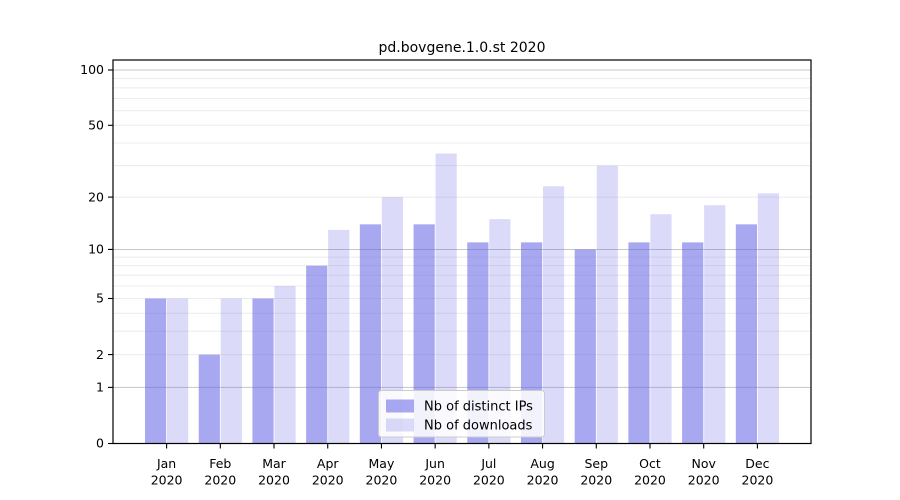 Image resolution: width=900 pixels, height=500 pixels. I want to click on x-tick-label-month: Aug, so click(542, 463).